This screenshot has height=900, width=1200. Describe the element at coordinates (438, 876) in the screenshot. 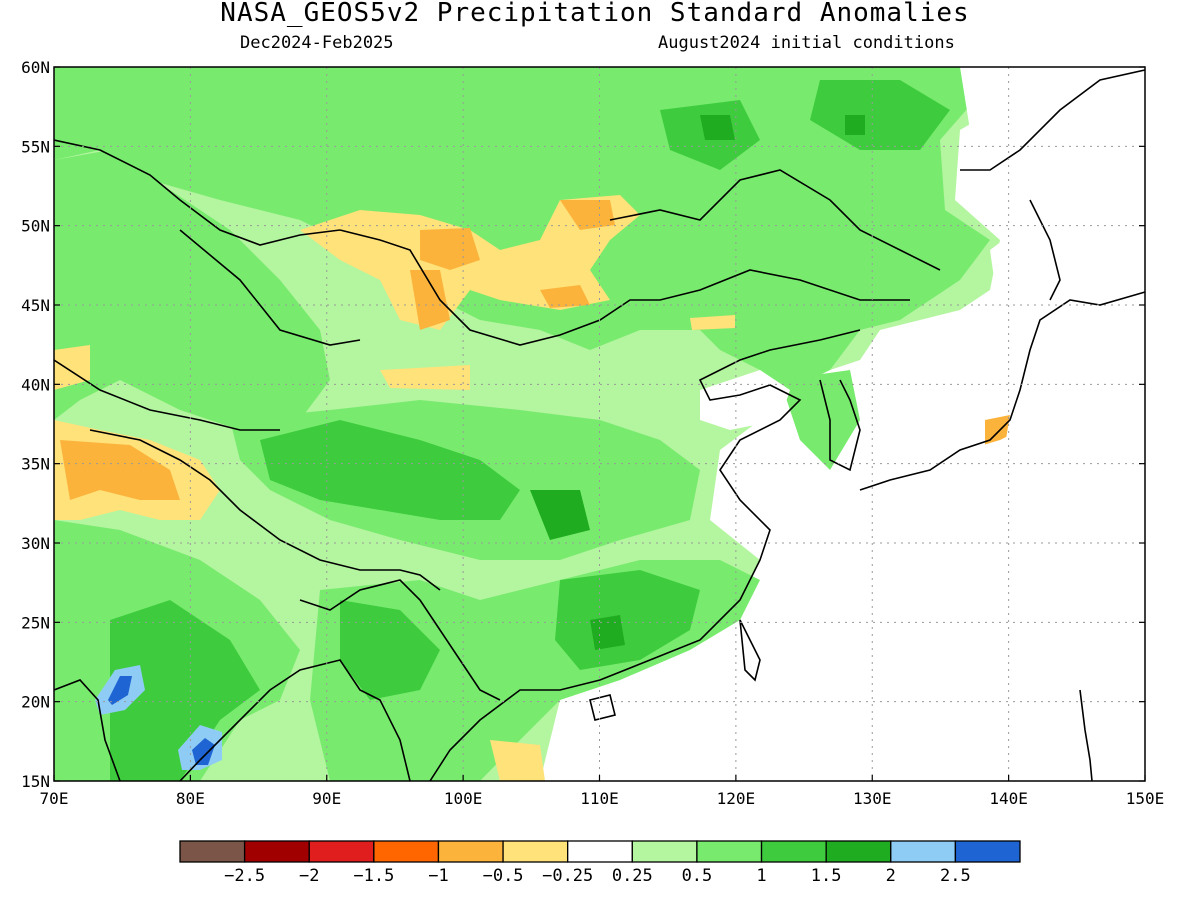

I see `colorbar-label: −1` at that location.